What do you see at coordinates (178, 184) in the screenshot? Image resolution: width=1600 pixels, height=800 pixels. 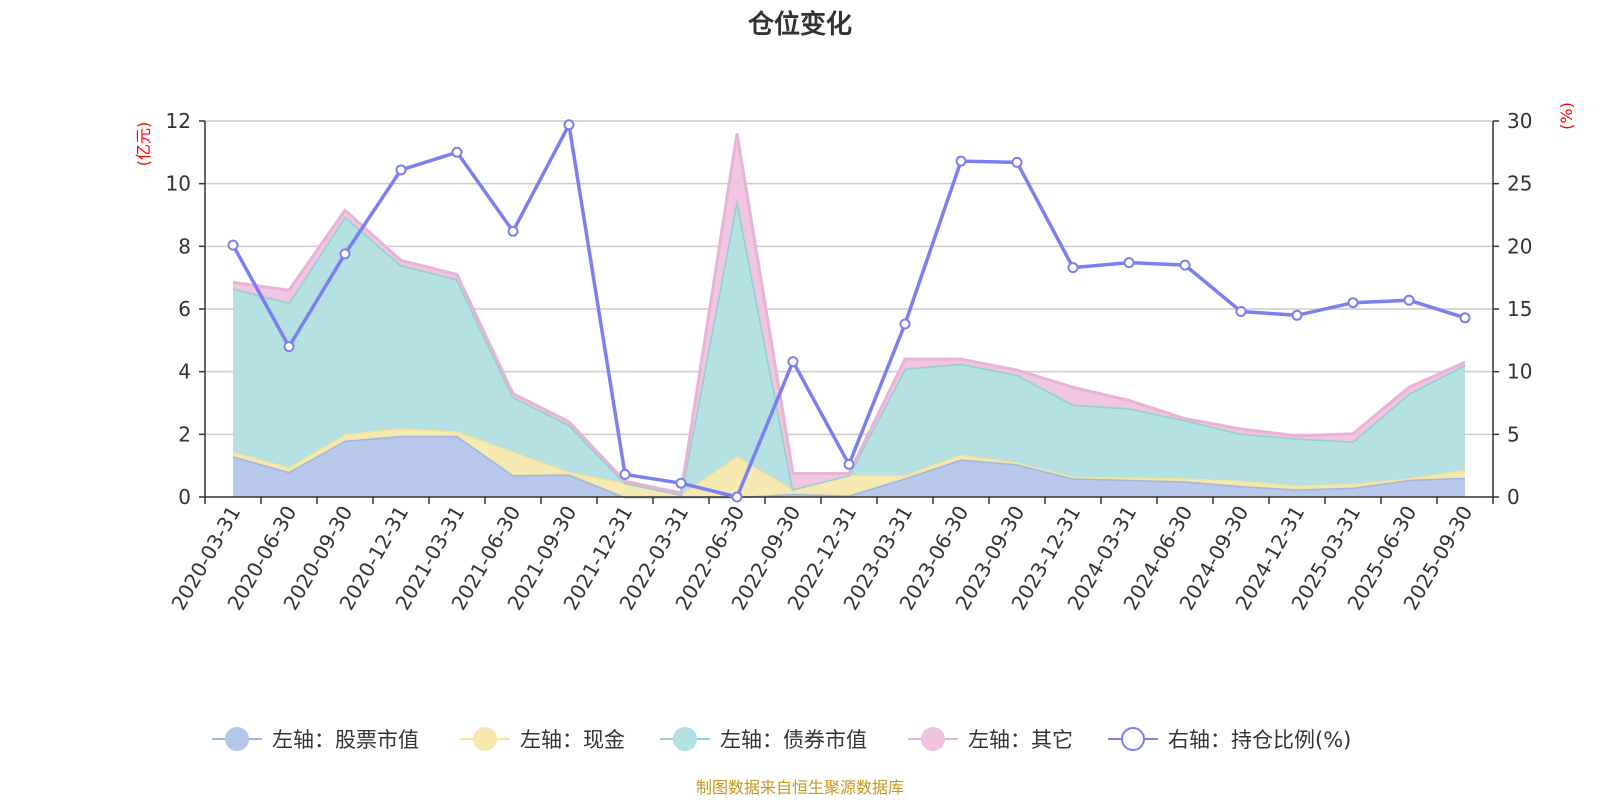 I see `left-axis-tick-label: 10` at bounding box center [178, 184].